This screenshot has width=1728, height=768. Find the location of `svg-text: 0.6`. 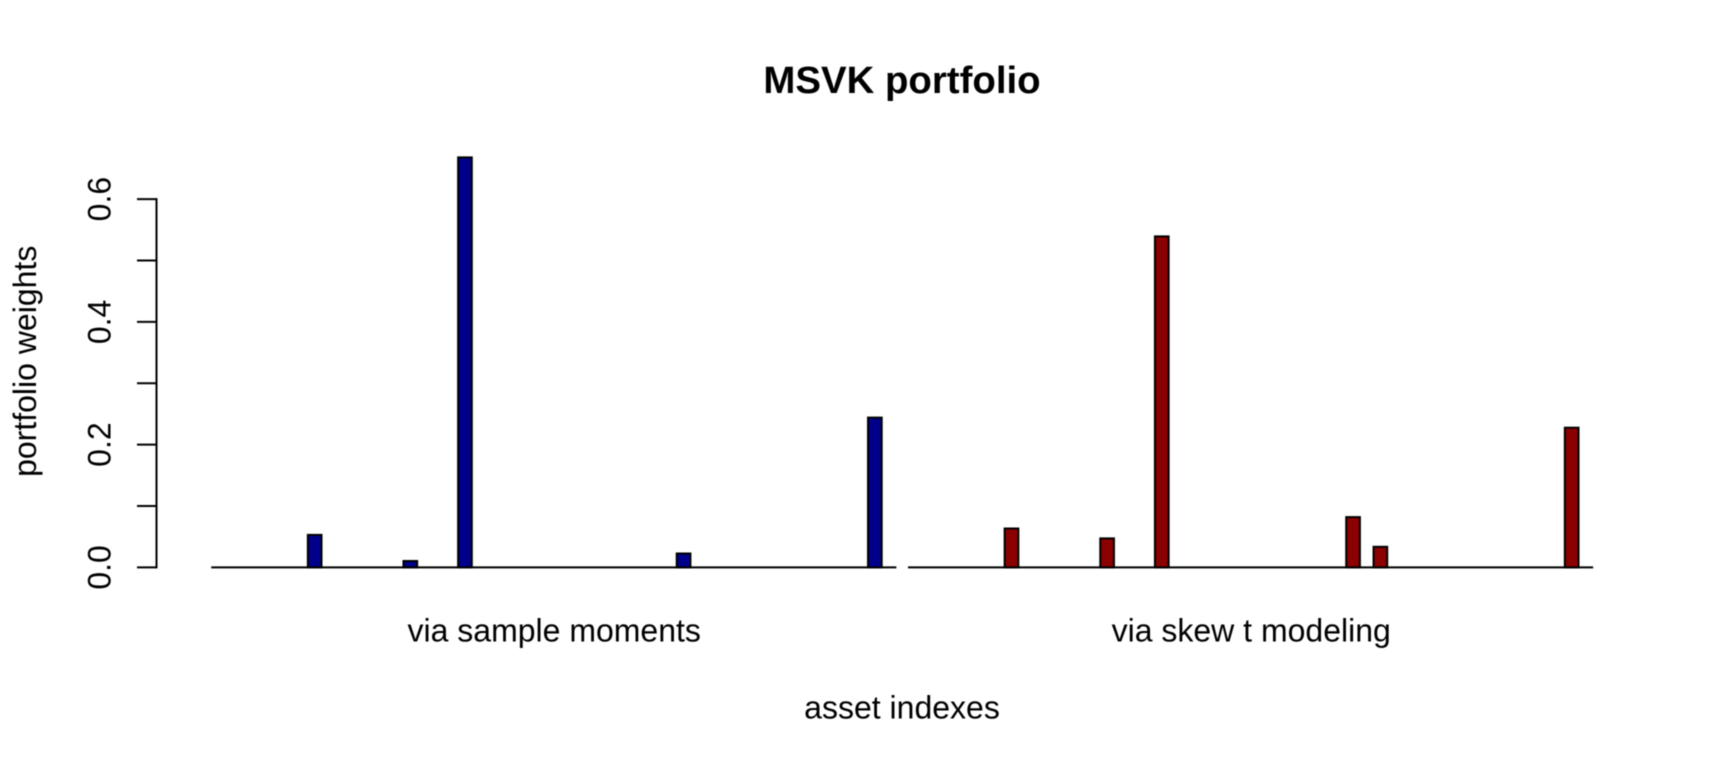

svg-text: 0.6 is located at coordinates (100, 199).